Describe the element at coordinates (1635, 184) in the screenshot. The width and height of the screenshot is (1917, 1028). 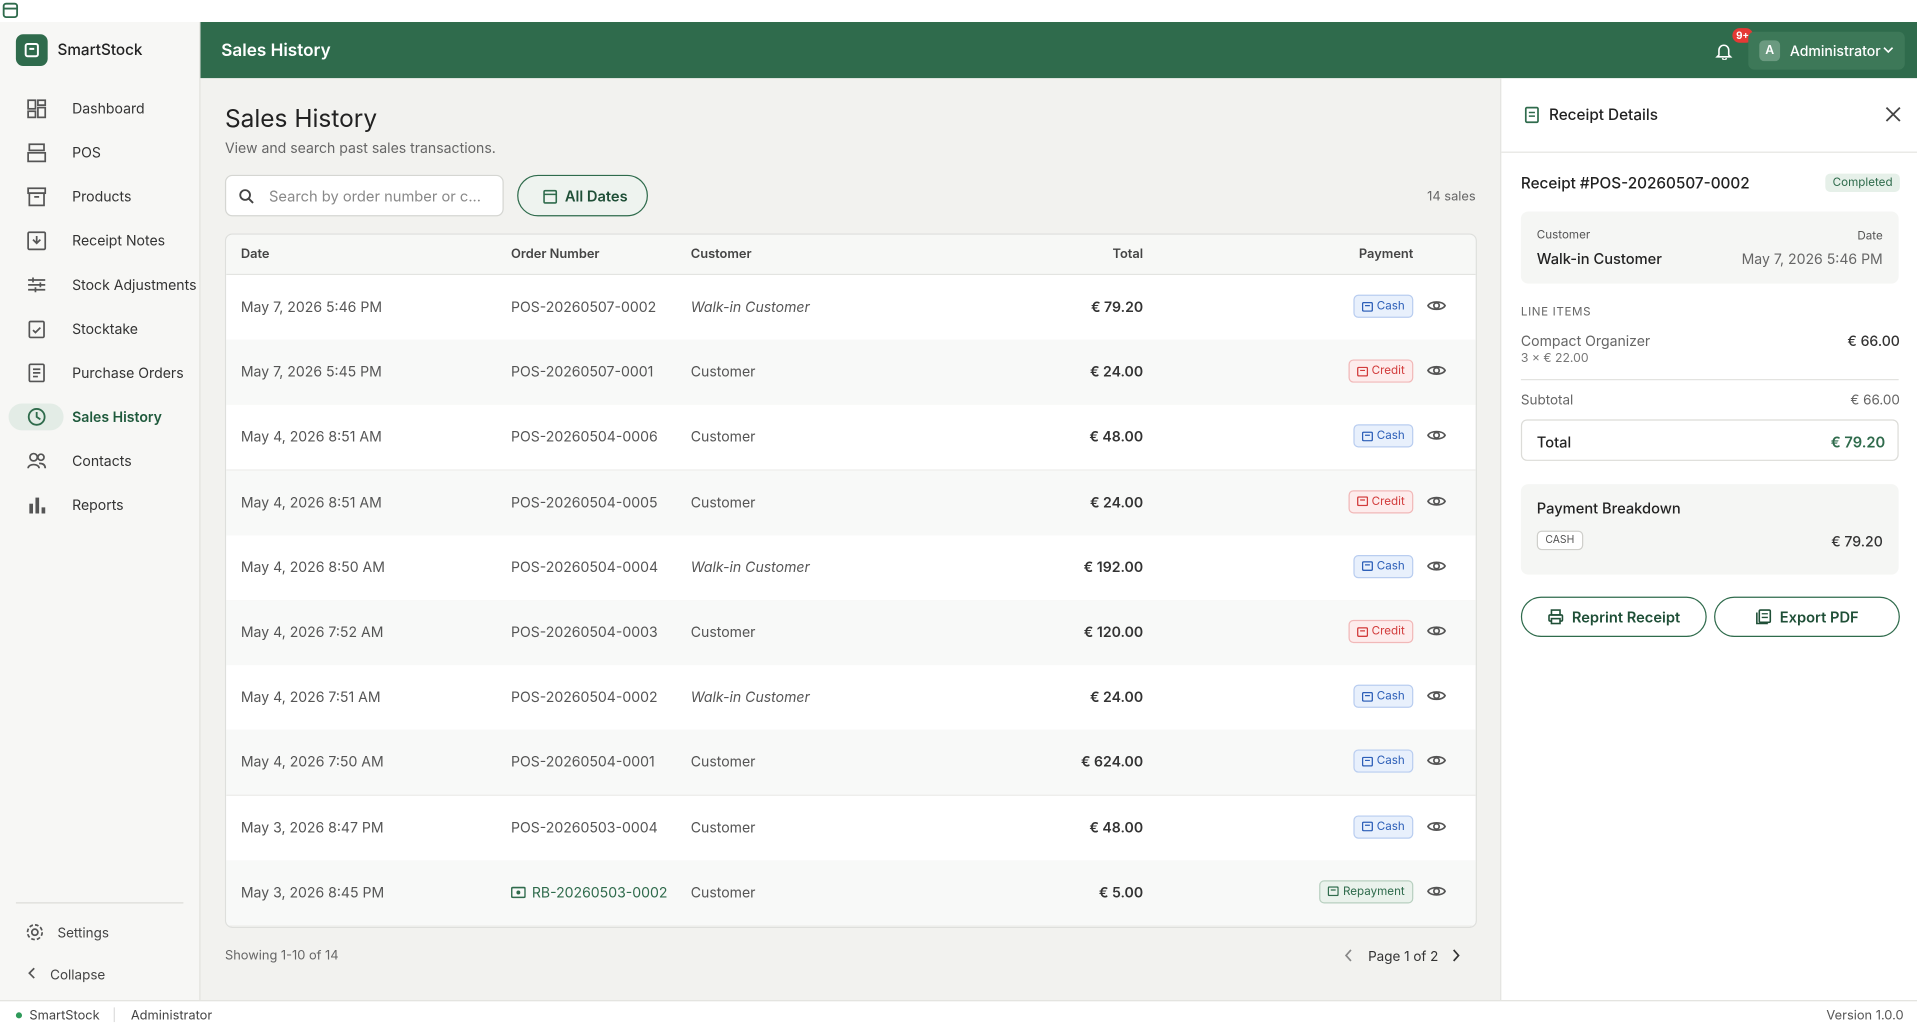
I see `receipt-number: Receipt #POS-20260507-0002` at that location.